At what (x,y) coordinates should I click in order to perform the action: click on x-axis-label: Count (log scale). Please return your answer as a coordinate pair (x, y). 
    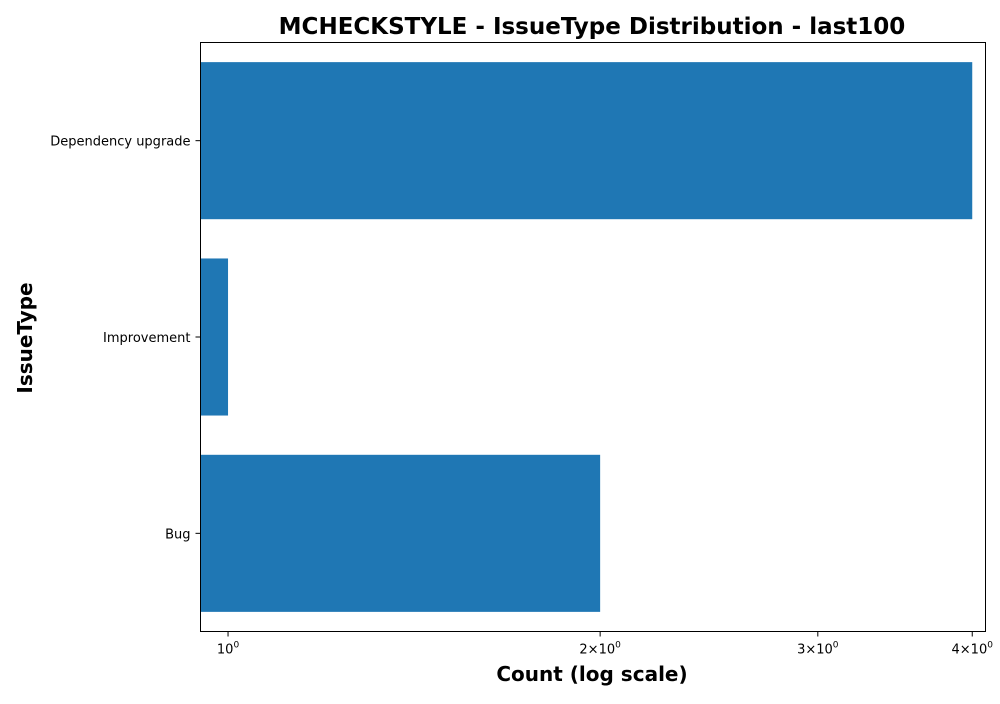
    Looking at the image, I should click on (591, 674).